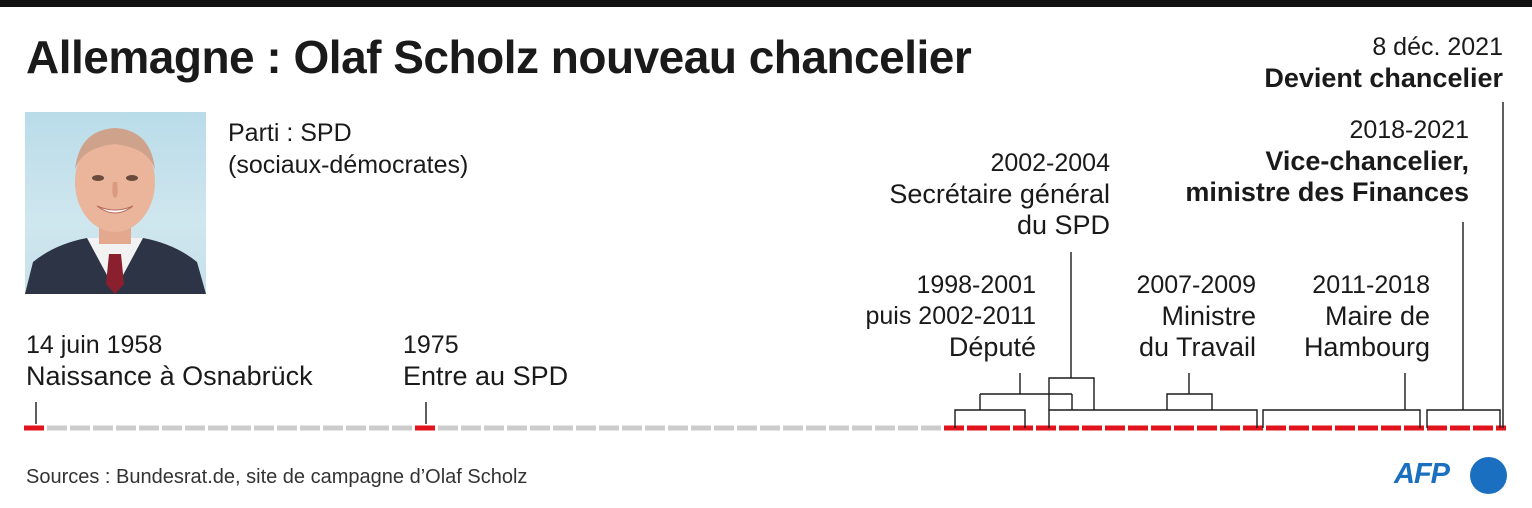  What do you see at coordinates (1197, 347) in the screenshot?
I see `event-label: du Travail` at bounding box center [1197, 347].